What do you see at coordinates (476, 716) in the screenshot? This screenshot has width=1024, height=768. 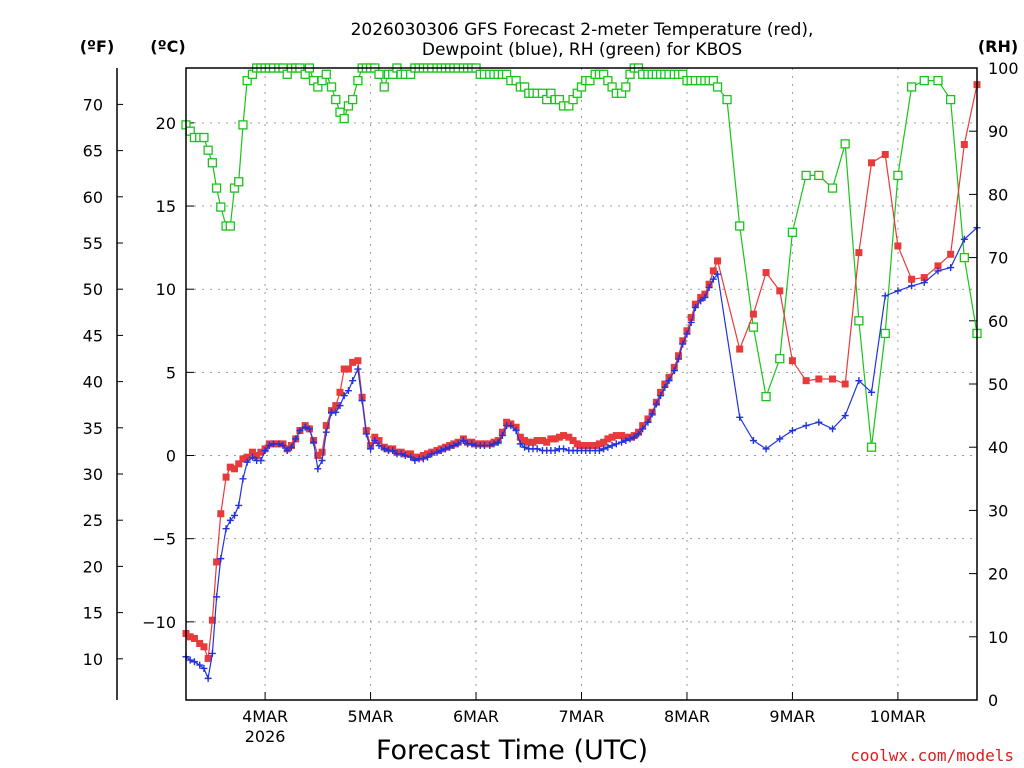 I see `x-tick-label: 6MAR` at bounding box center [476, 716].